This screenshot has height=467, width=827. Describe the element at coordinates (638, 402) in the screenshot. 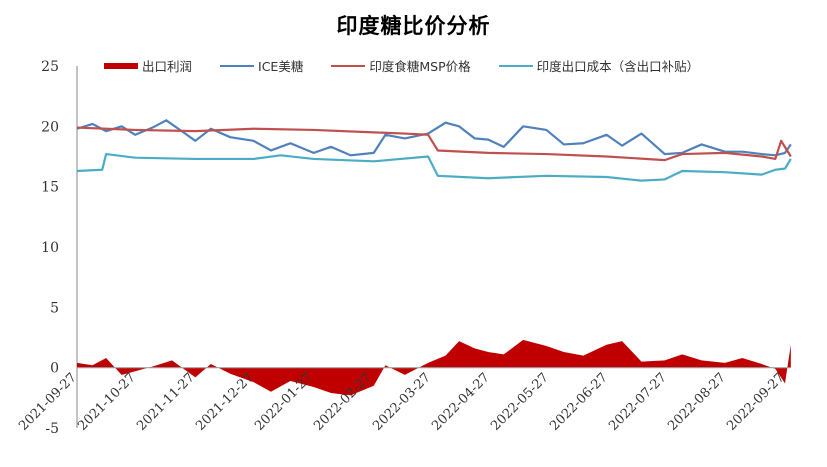

I see `x-tick-label: 2022-07-27` at that location.